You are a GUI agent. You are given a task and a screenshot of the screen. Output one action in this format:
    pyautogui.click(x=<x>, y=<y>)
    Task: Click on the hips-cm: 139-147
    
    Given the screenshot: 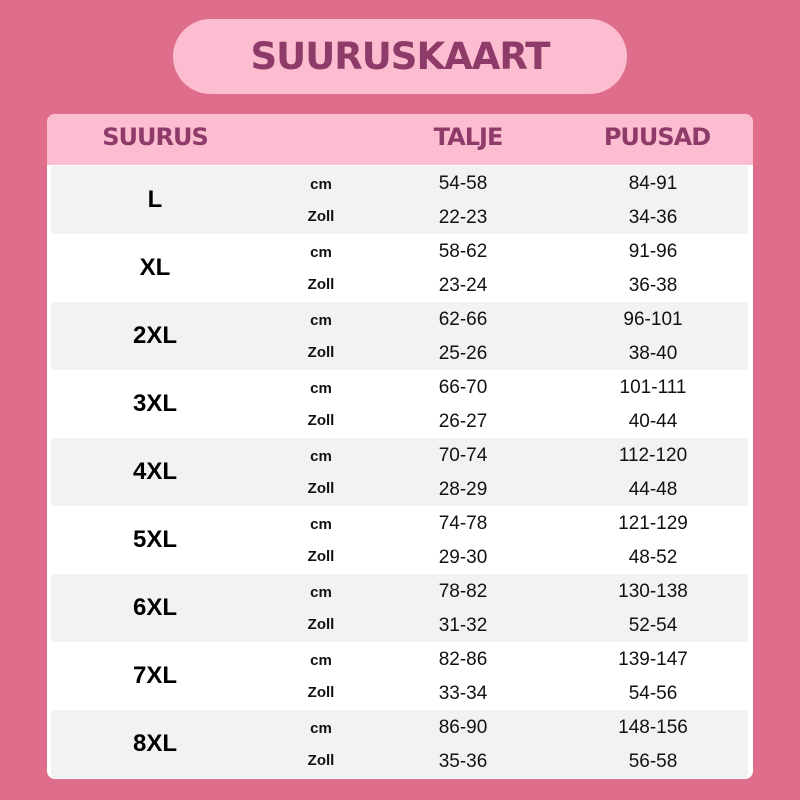 What is the action you would take?
    pyautogui.click(x=653, y=659)
    